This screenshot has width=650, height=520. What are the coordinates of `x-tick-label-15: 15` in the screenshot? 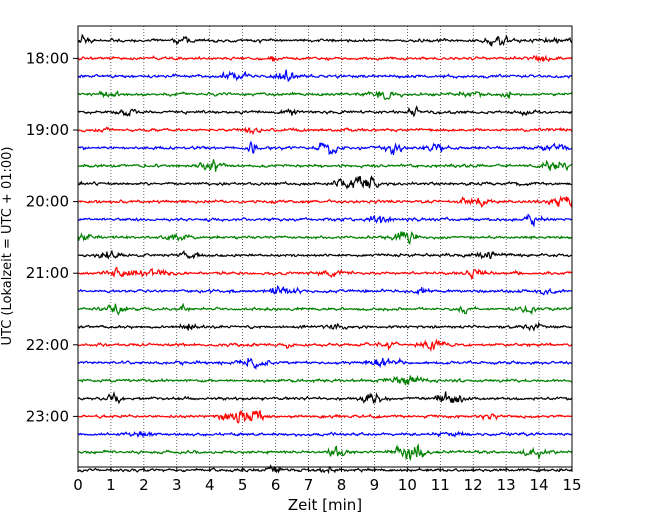 It's located at (571, 485).